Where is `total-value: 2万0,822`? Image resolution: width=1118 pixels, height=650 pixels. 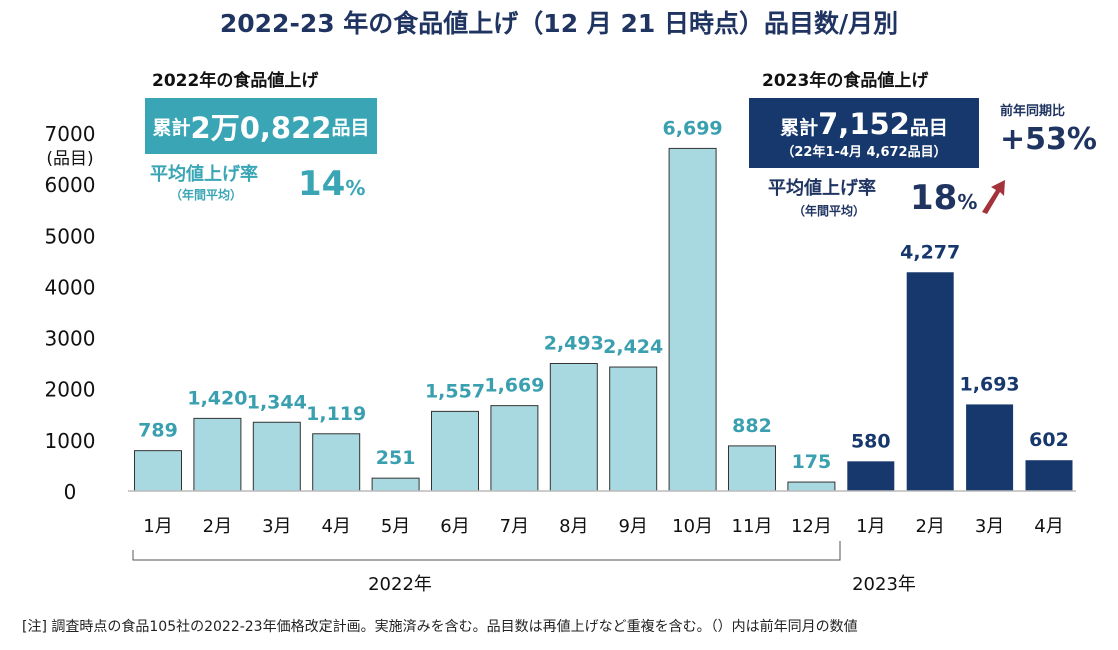
total-value: 2万0,822 is located at coordinates (261, 128).